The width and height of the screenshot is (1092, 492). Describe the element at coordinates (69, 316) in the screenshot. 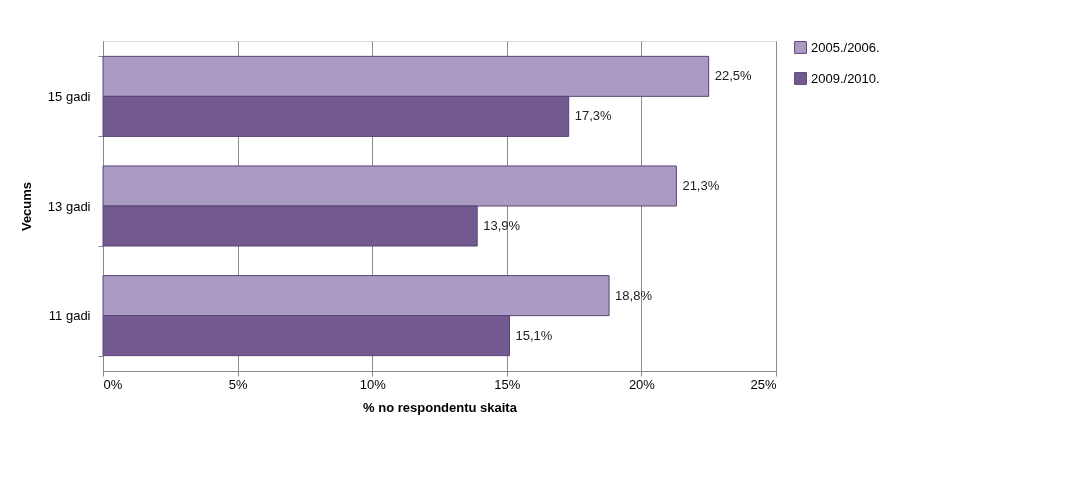

I see `y-tick-label: 11 gadi` at that location.